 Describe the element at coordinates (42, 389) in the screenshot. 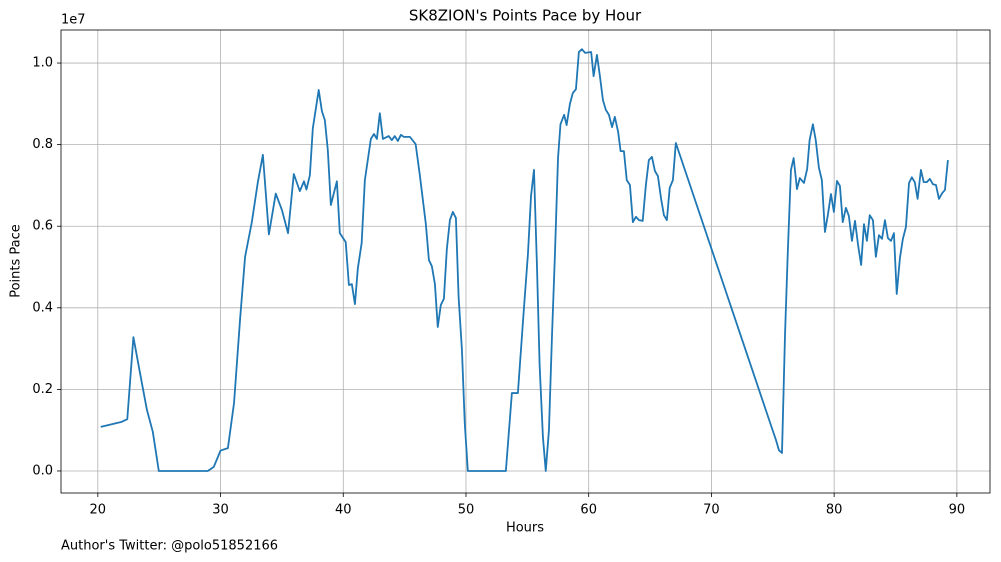

I see `y-tick-label: 0.2` at that location.